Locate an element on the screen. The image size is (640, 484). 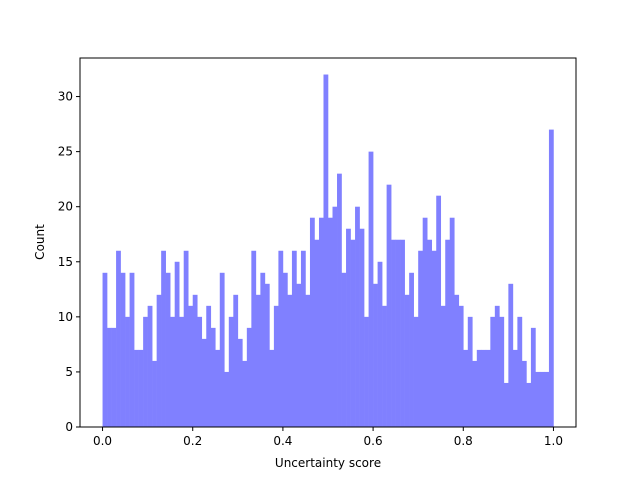
x-tick-label: 0.6 is located at coordinates (373, 441).